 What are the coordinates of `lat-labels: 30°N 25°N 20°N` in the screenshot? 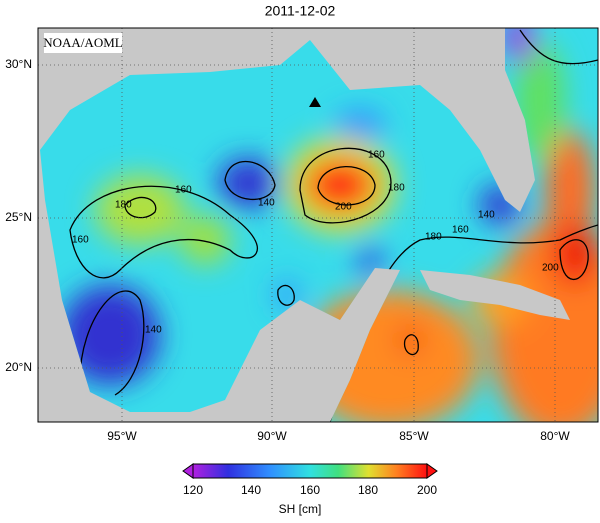 It's located at (18, 215).